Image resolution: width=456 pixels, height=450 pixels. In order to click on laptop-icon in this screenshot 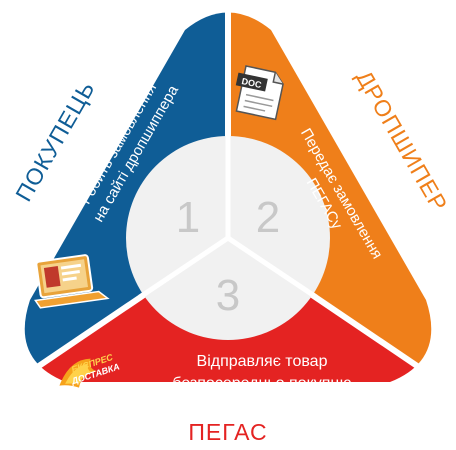, I will do `click(72, 281)`.